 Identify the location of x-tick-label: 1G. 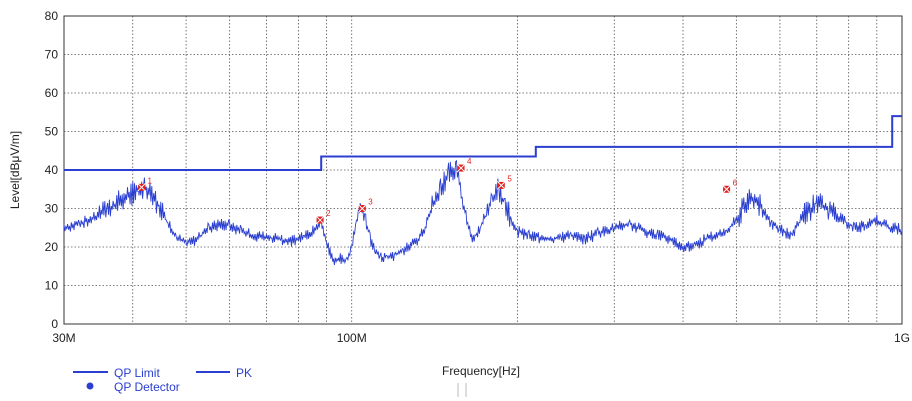
(902, 338).